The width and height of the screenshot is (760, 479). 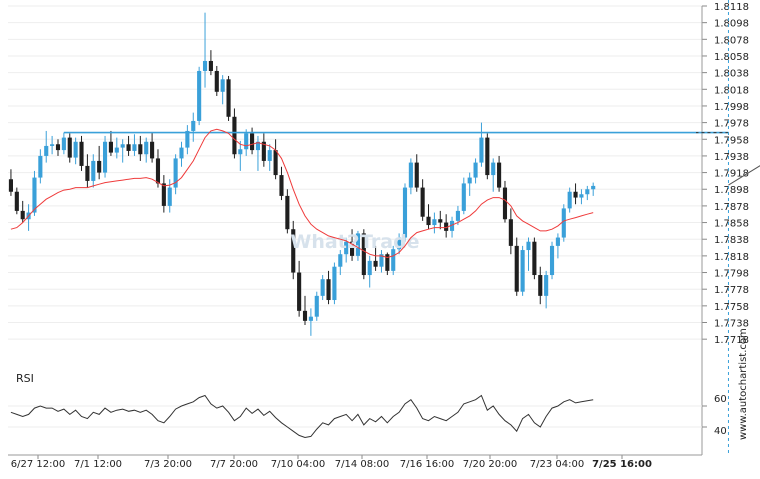 I want to click on x-tick-label: 7/14 08:00, so click(x=362, y=464).